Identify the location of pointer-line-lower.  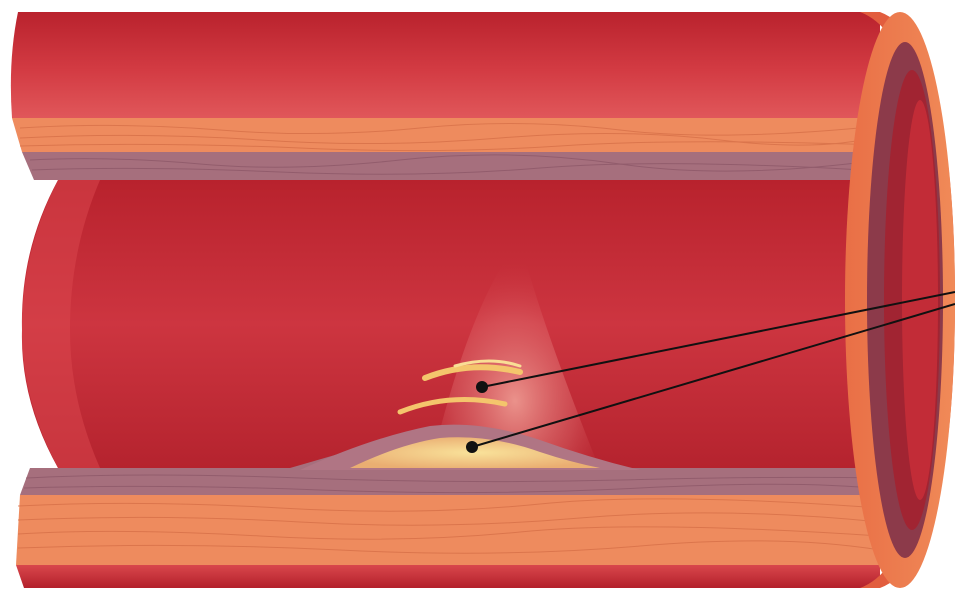
(713, 375).